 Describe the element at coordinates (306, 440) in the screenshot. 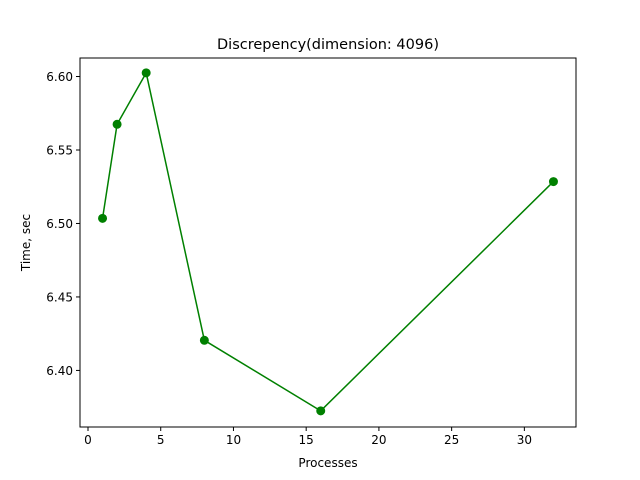

I see `x-tick-label: 15` at that location.